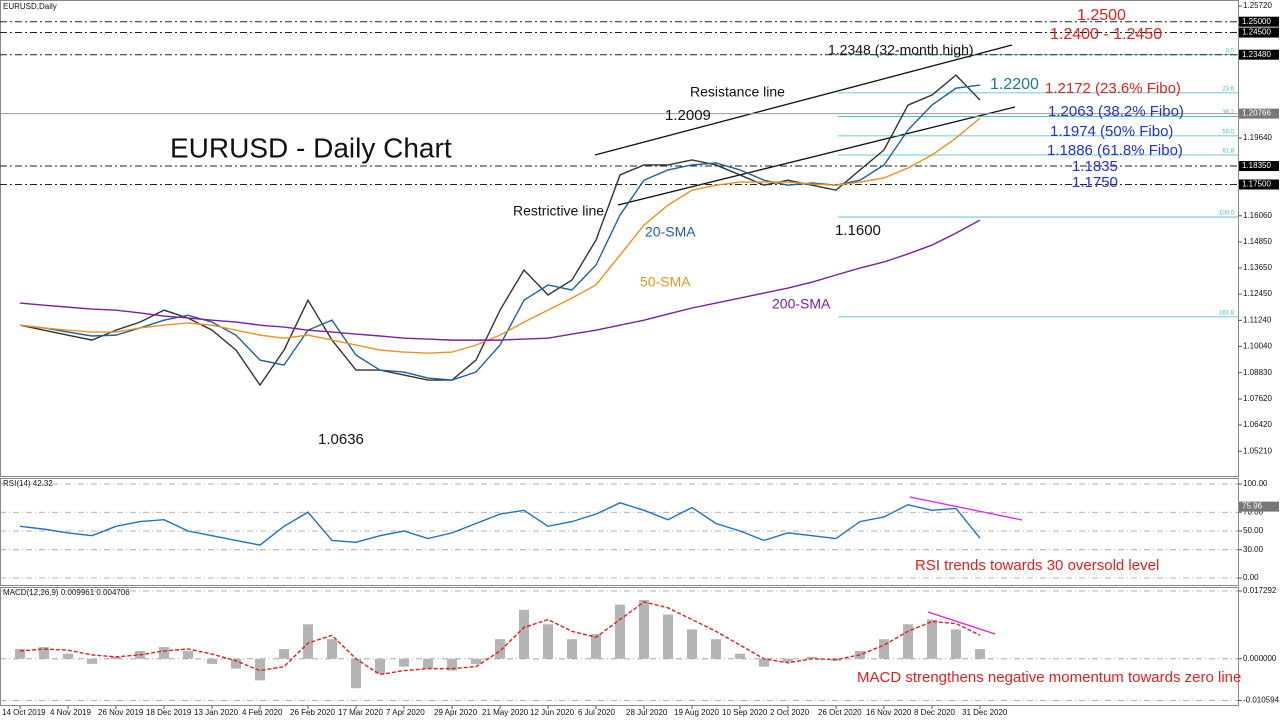  I want to click on y-tick-label: 1.06420, so click(1257, 424).